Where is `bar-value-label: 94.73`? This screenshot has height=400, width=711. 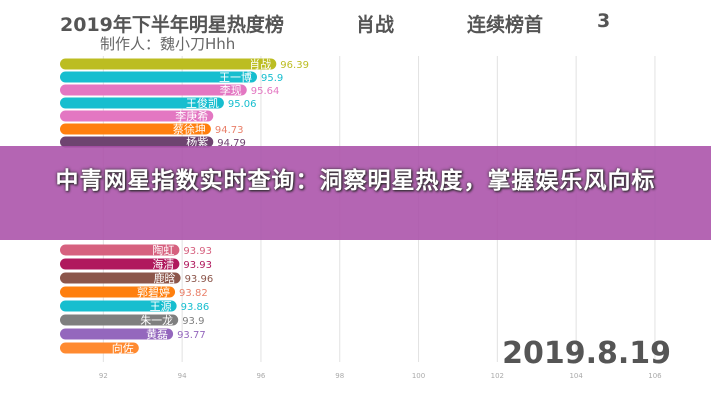
bar-value-label: 94.73 is located at coordinates (229, 130).